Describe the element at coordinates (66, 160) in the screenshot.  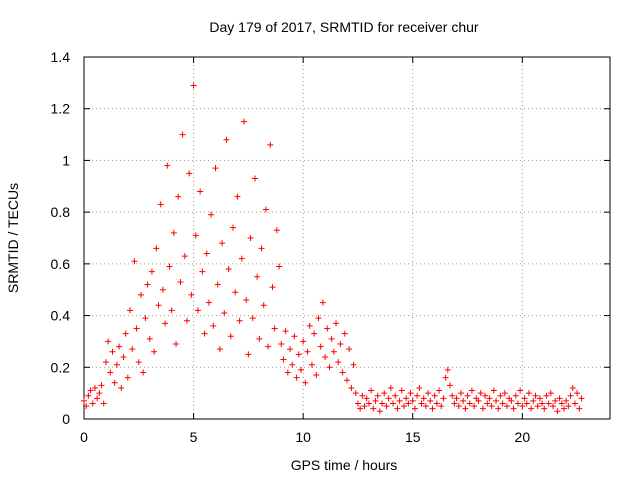
I see `y-tick-label: 1` at that location.